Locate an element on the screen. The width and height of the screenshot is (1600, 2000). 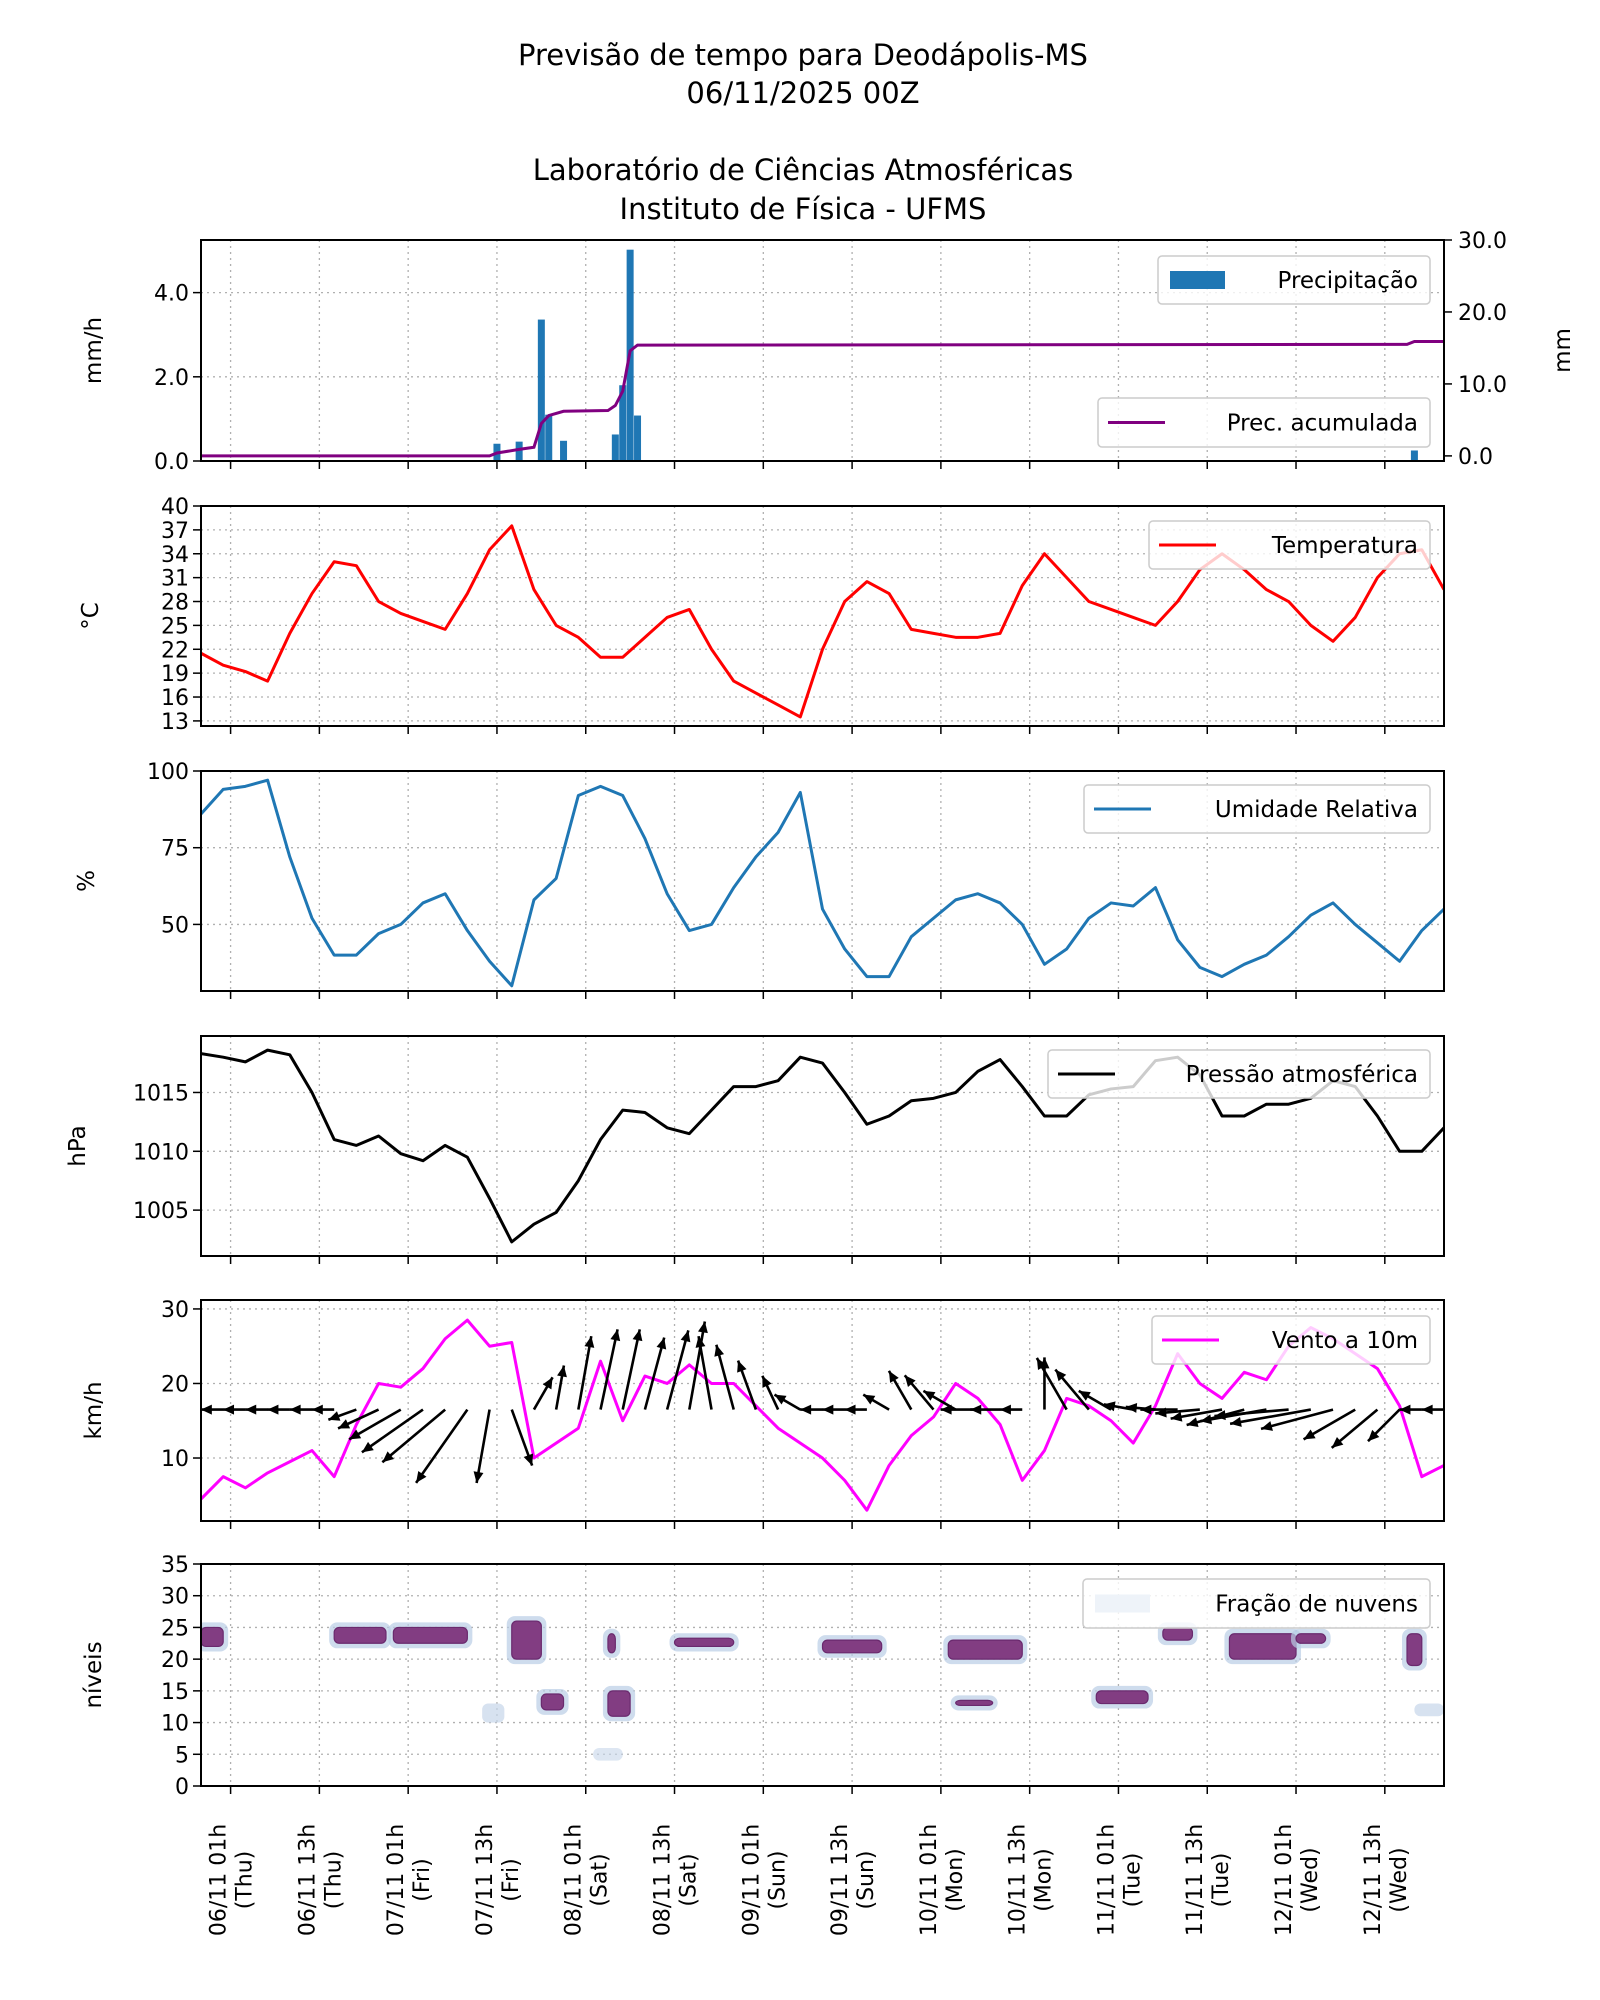
y-tick-label: 25 is located at coordinates (175, 1628).